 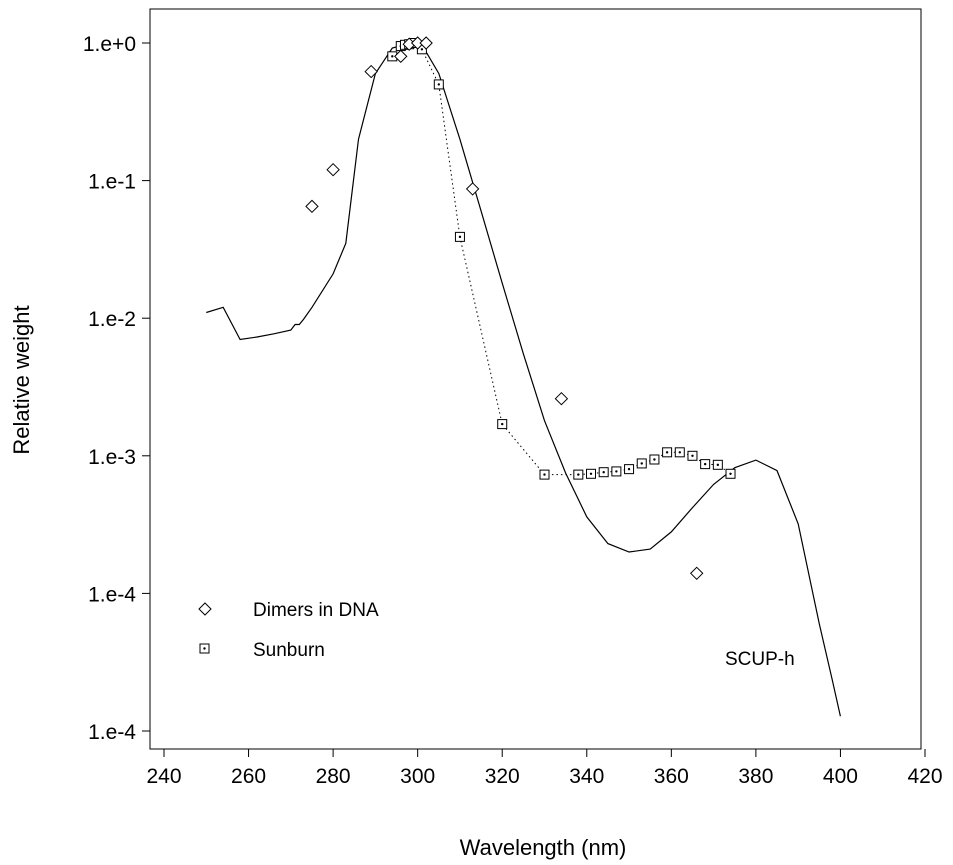 What do you see at coordinates (112, 319) in the screenshot?
I see `y-tick-label: 1.e-2` at bounding box center [112, 319].